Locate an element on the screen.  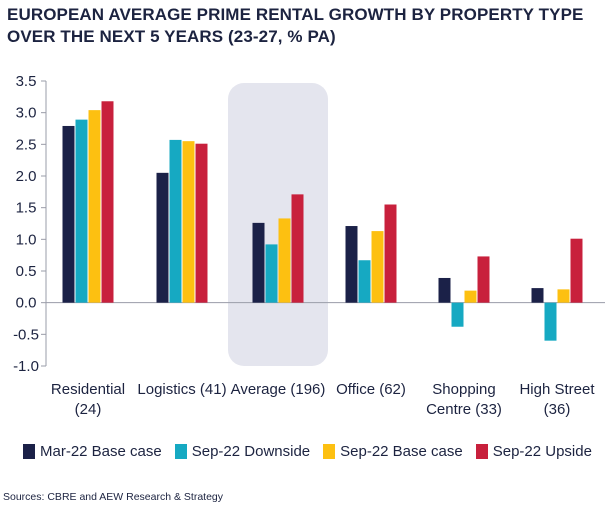
x-tick-label: Residential is located at coordinates (88, 389).